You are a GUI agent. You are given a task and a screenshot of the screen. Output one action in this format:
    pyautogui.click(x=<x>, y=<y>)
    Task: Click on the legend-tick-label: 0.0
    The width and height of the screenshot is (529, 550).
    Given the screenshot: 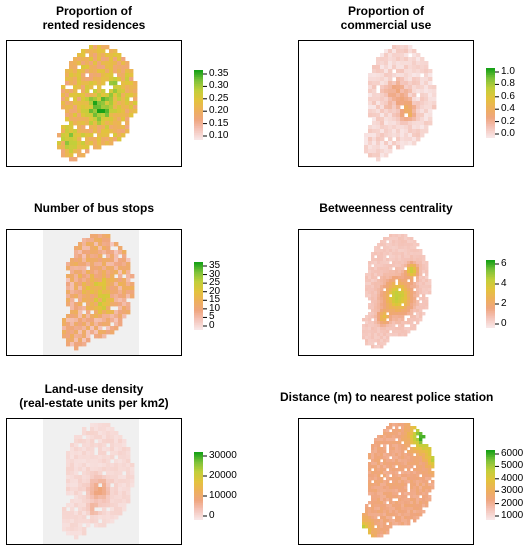 What is the action you would take?
    pyautogui.click(x=508, y=133)
    